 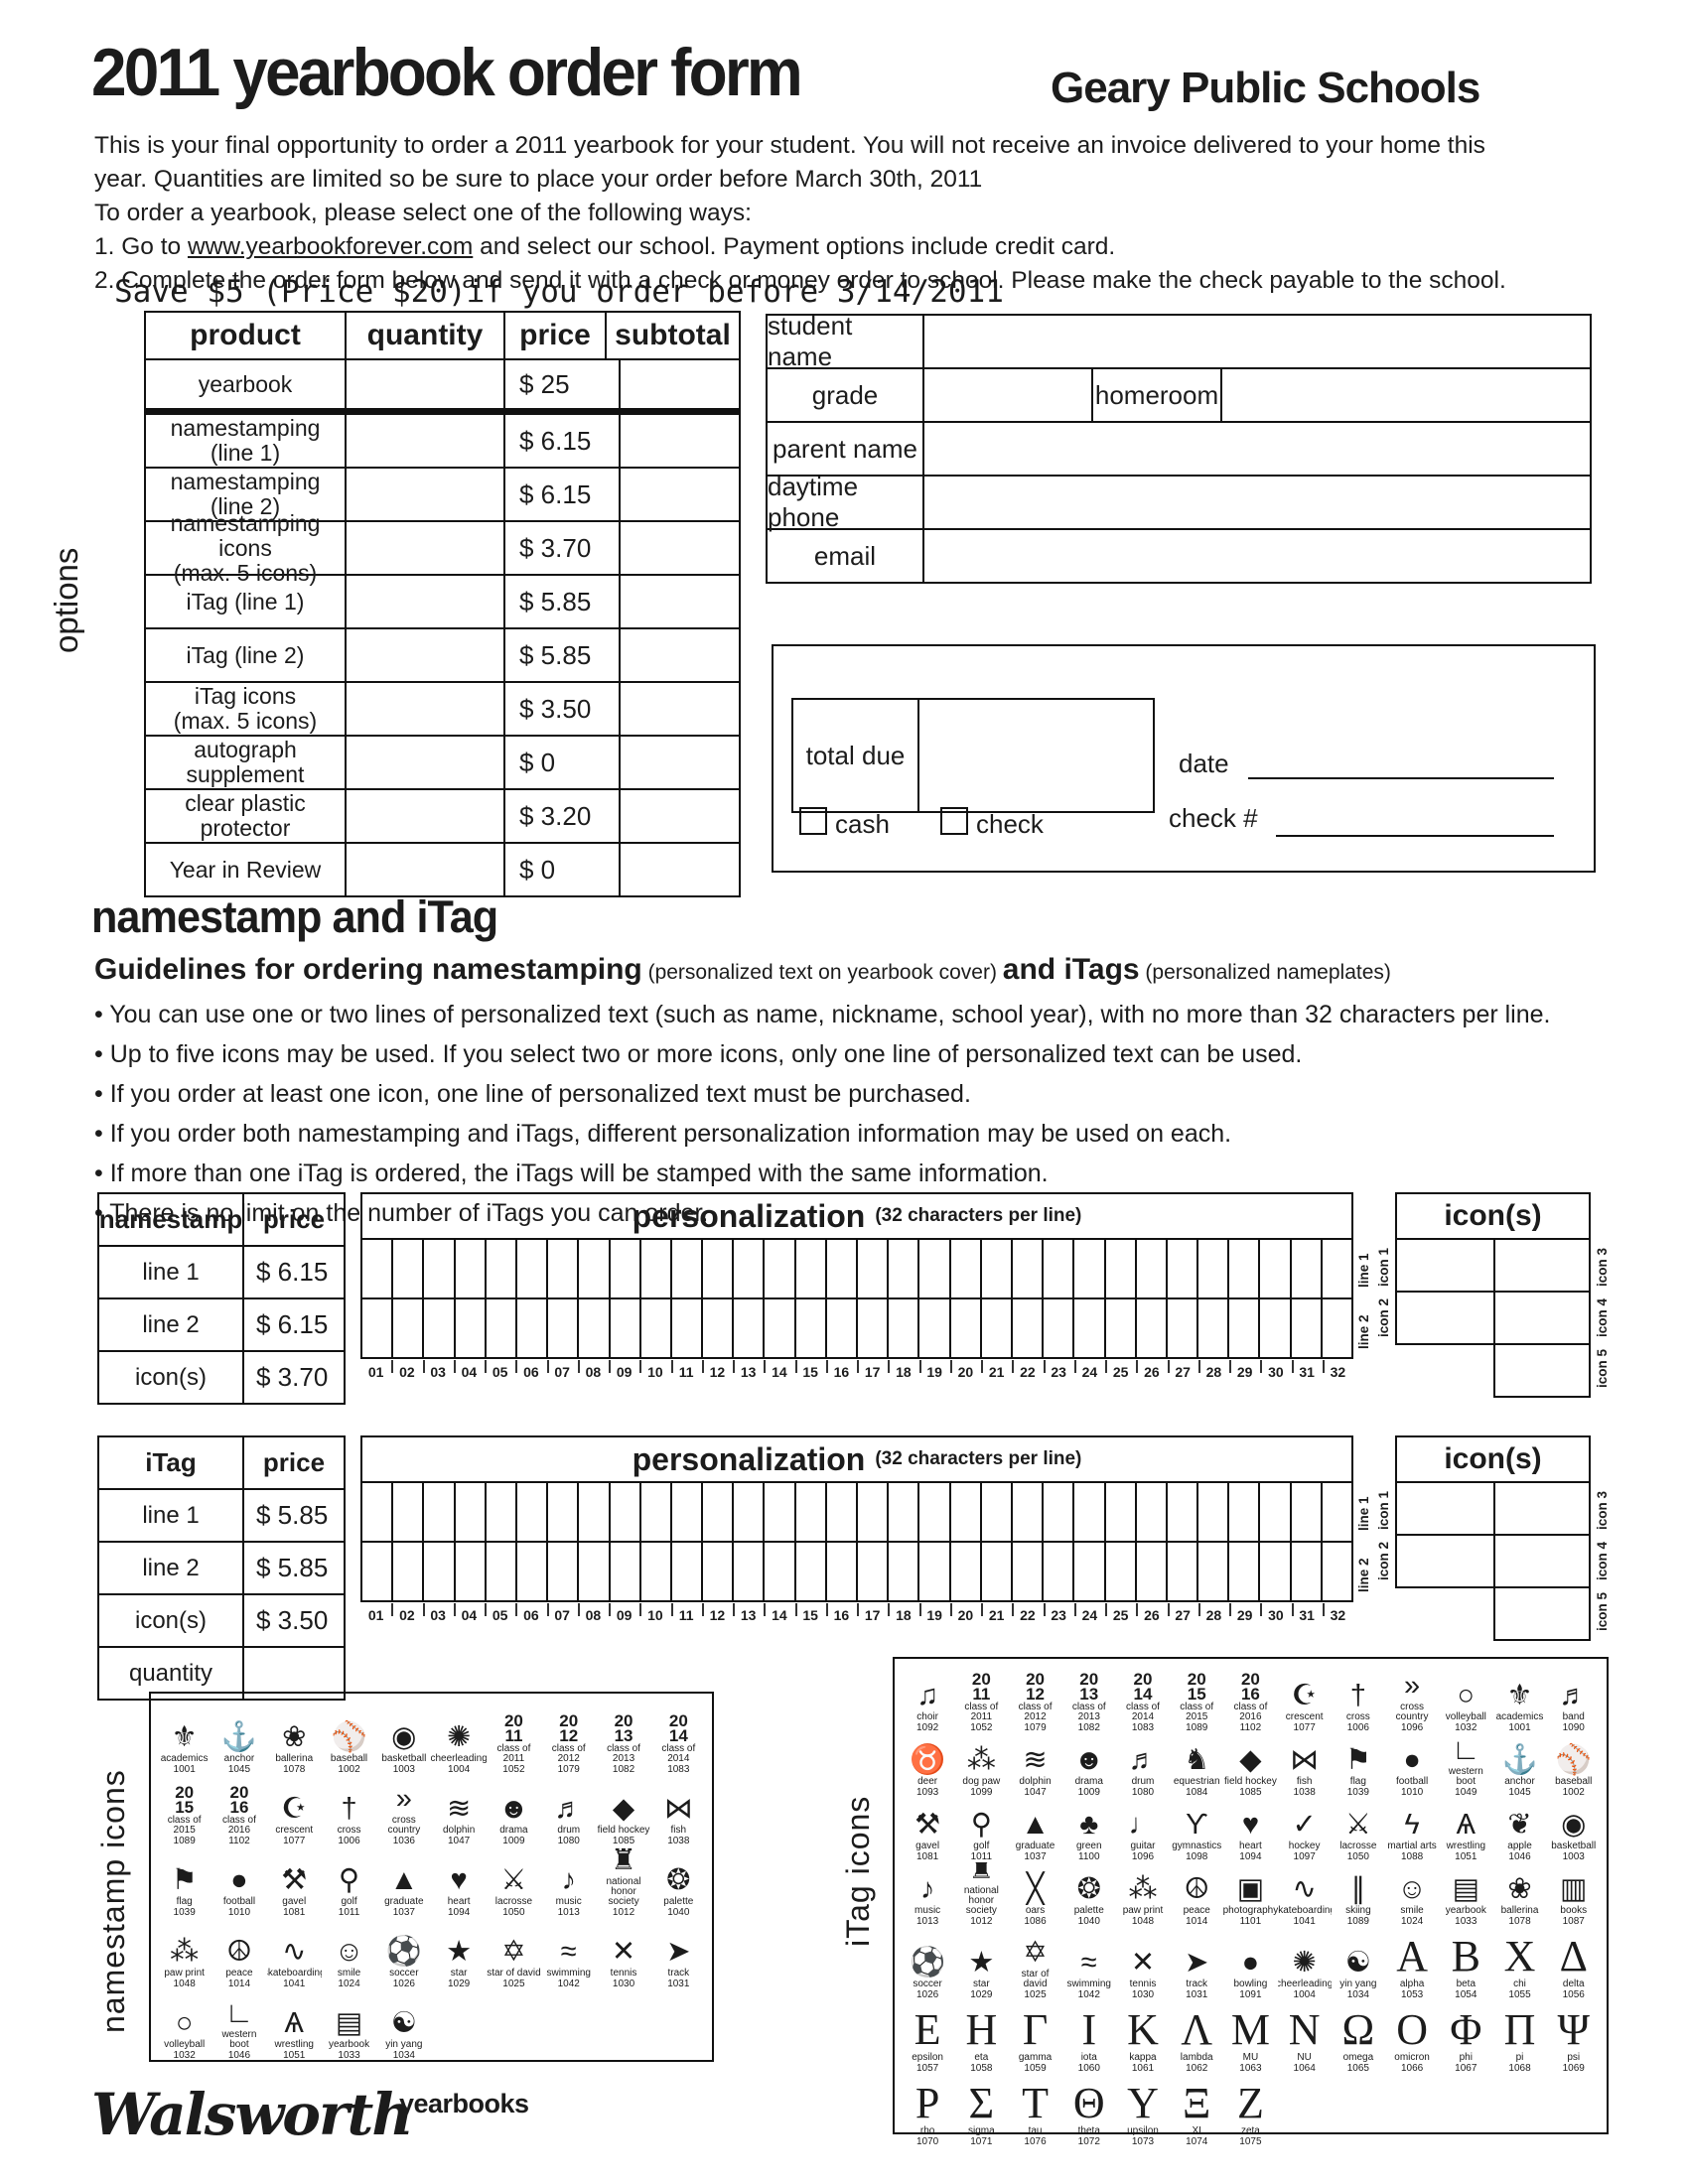 What do you see at coordinates (1541, 1562) in the screenshot?
I see `icon-4-slot` at bounding box center [1541, 1562].